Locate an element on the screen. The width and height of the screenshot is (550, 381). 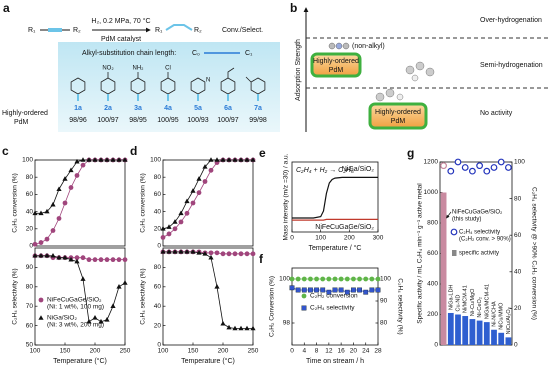
compound-result: 100/95 is located at coordinates (168, 120).